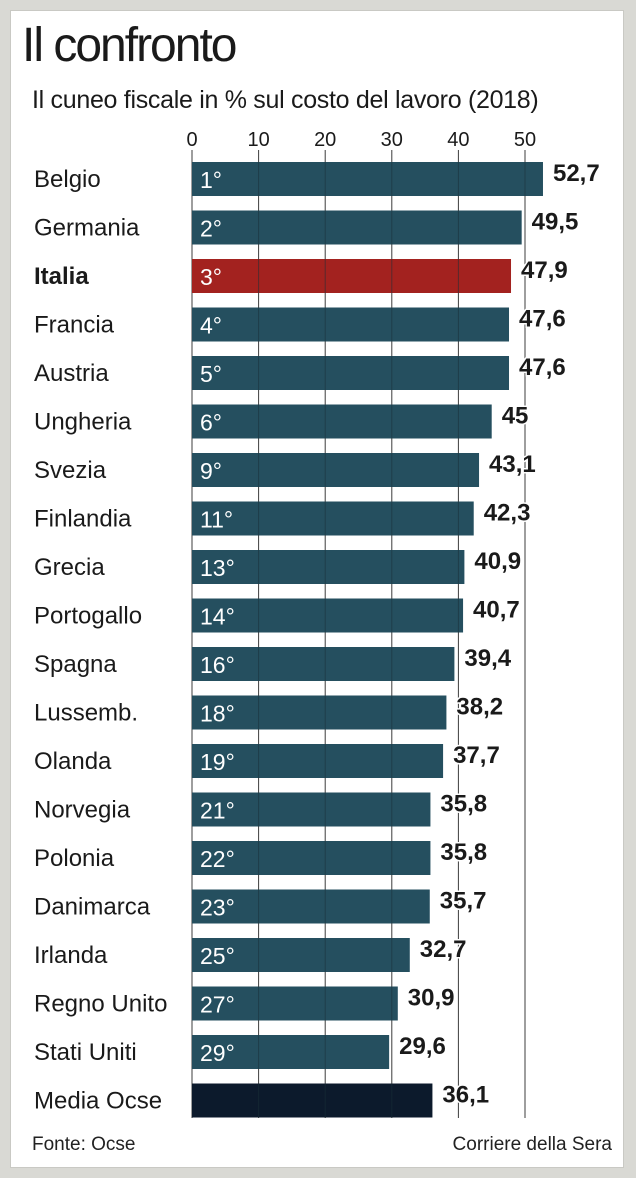 The height and width of the screenshot is (1178, 636). I want to click on category-label: Svezia, so click(70, 470).